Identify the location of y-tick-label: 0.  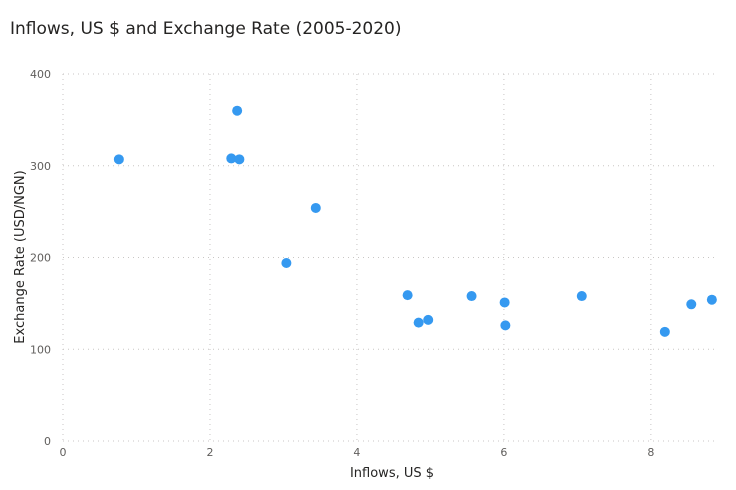
(47, 441).